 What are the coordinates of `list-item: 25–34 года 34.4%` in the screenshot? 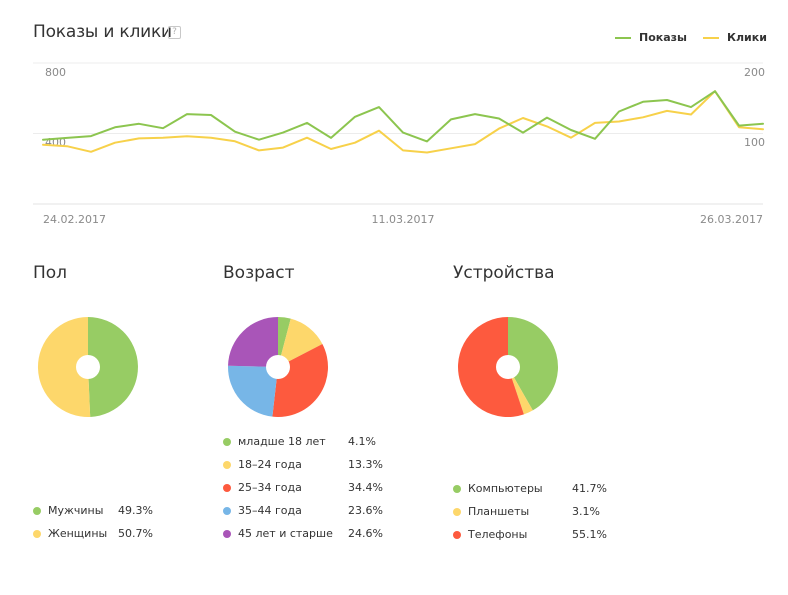 It's located at (303, 487).